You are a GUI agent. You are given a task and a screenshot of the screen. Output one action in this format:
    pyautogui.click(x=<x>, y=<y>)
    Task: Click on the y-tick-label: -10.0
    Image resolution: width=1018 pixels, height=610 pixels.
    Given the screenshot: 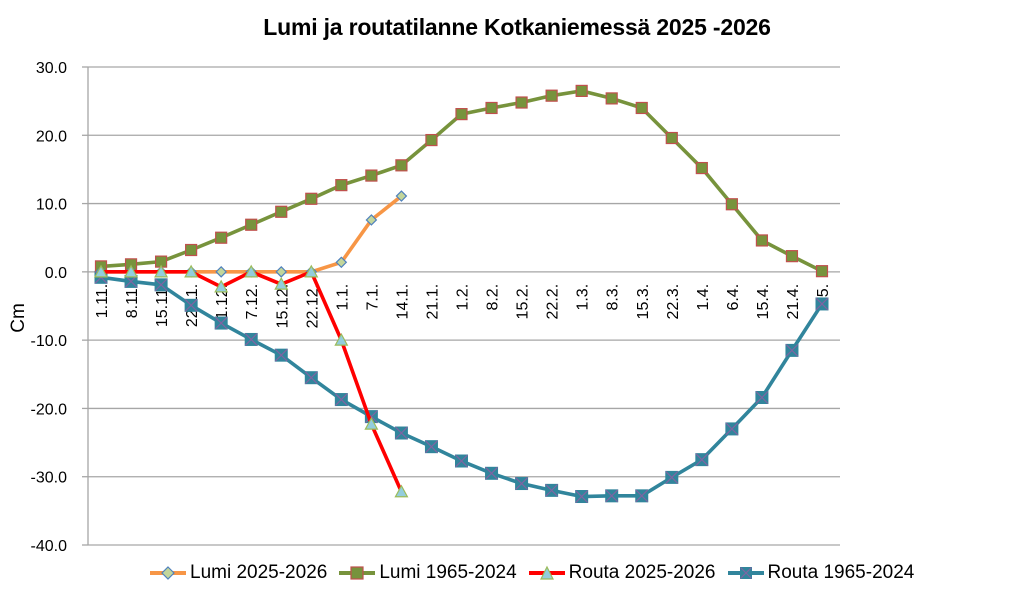 What is the action you would take?
    pyautogui.click(x=49, y=341)
    